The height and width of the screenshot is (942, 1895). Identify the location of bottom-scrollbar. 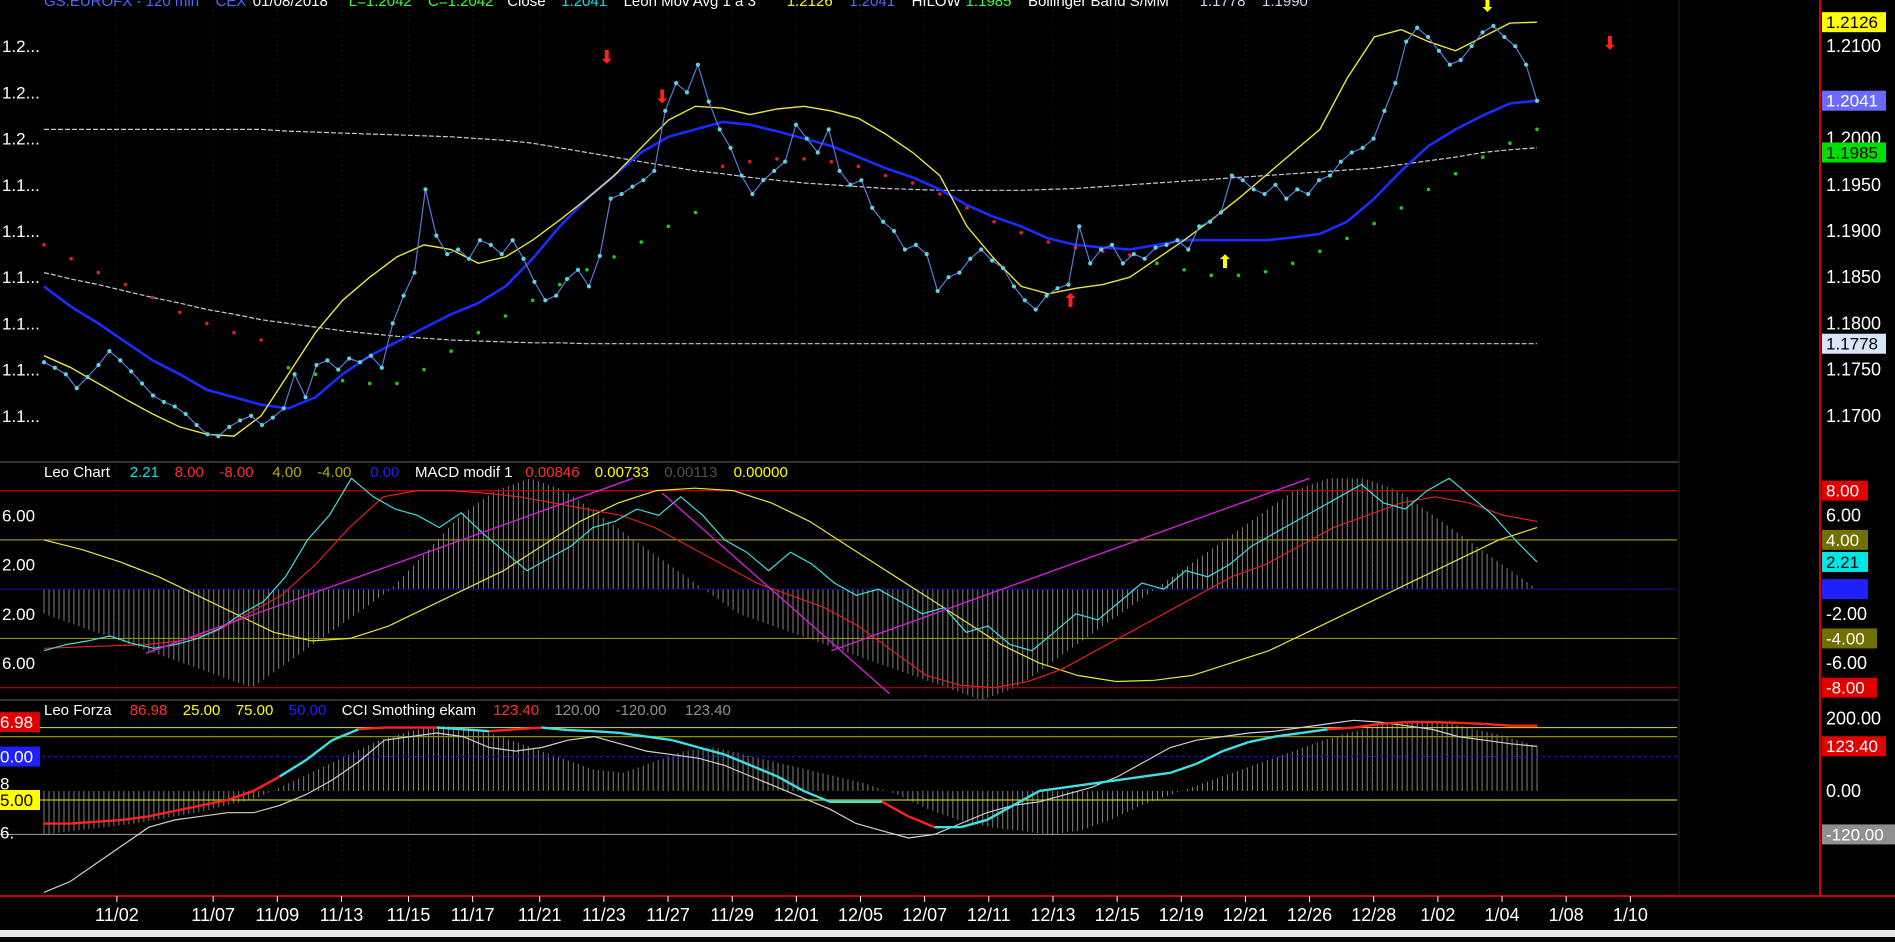
(947, 933).